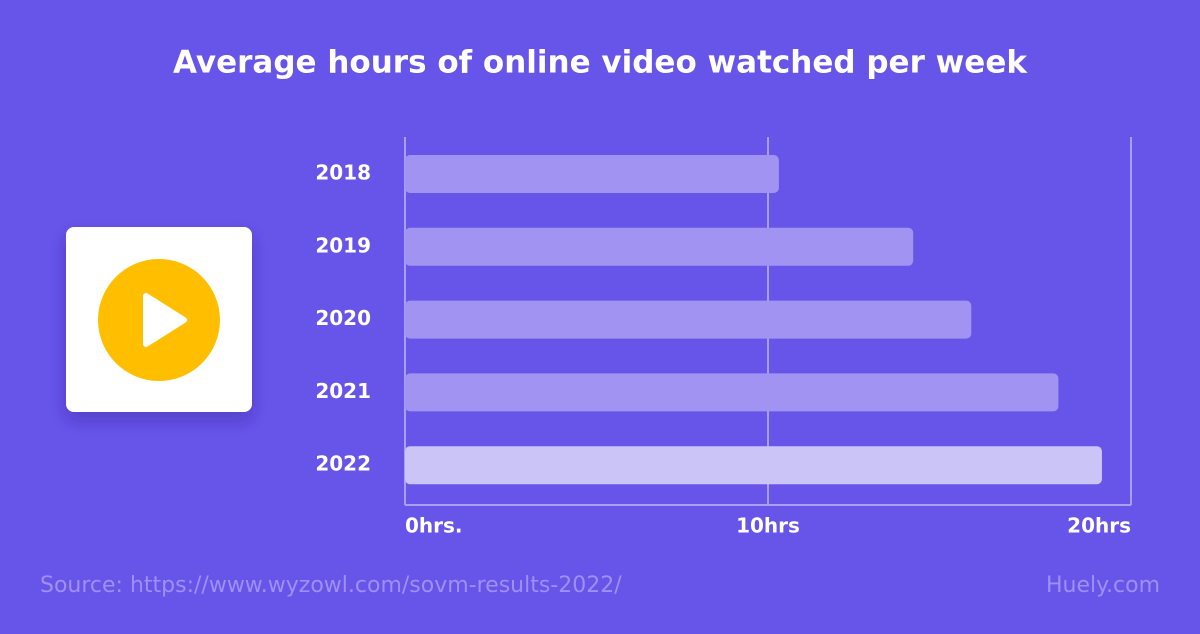 The height and width of the screenshot is (634, 1200). I want to click on x-tick-label: 20hrs, so click(1099, 526).